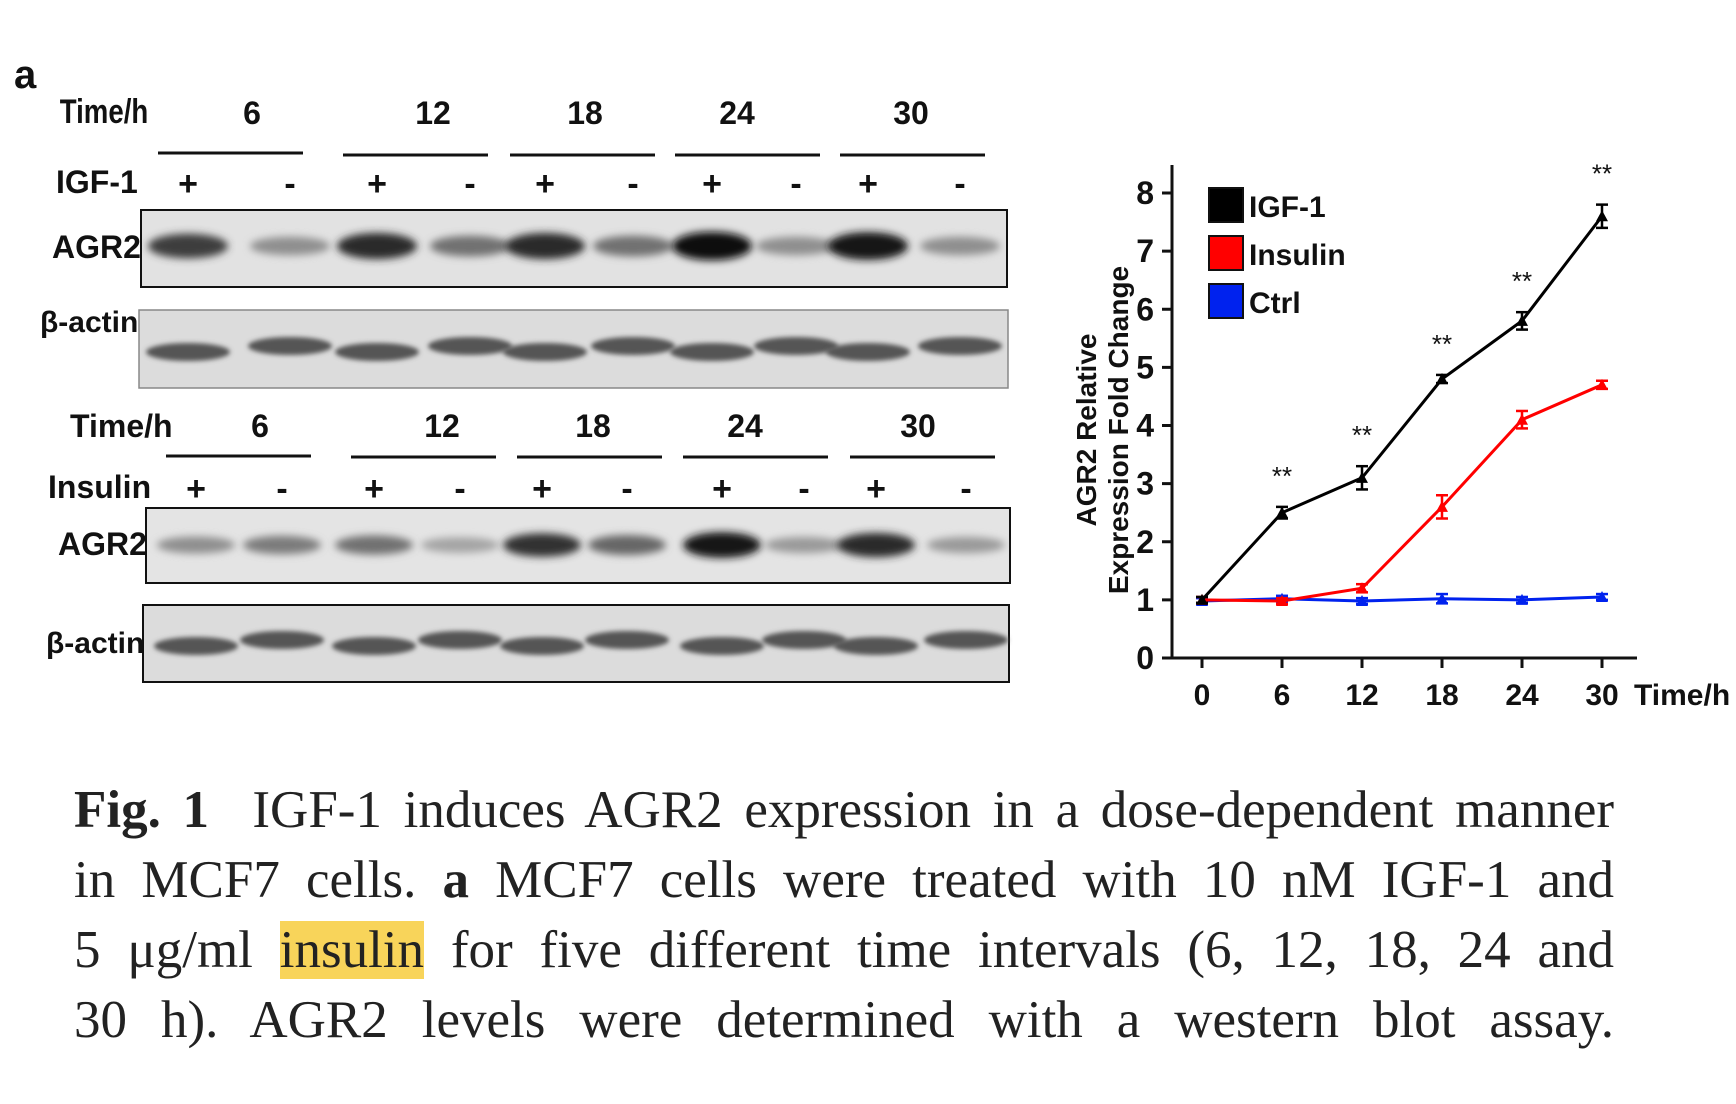  I want to click on significance-annotations: ** ** ** ** **, so click(1442, 325).